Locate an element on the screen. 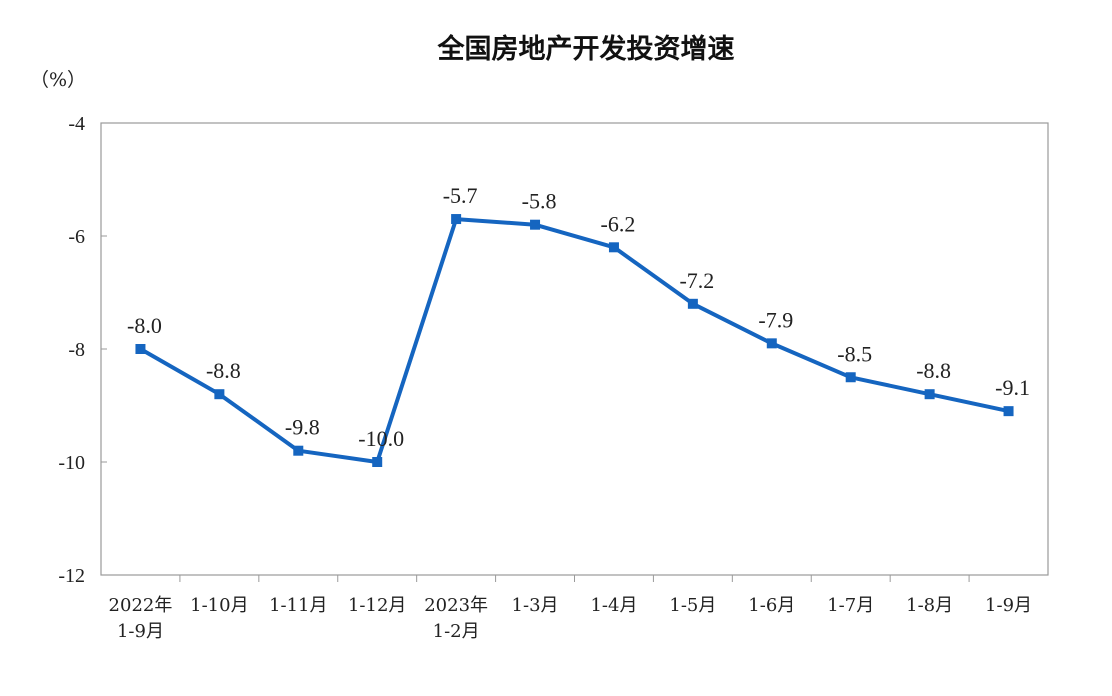 This screenshot has height=696, width=1112. data-label: -7.9 is located at coordinates (775, 319).